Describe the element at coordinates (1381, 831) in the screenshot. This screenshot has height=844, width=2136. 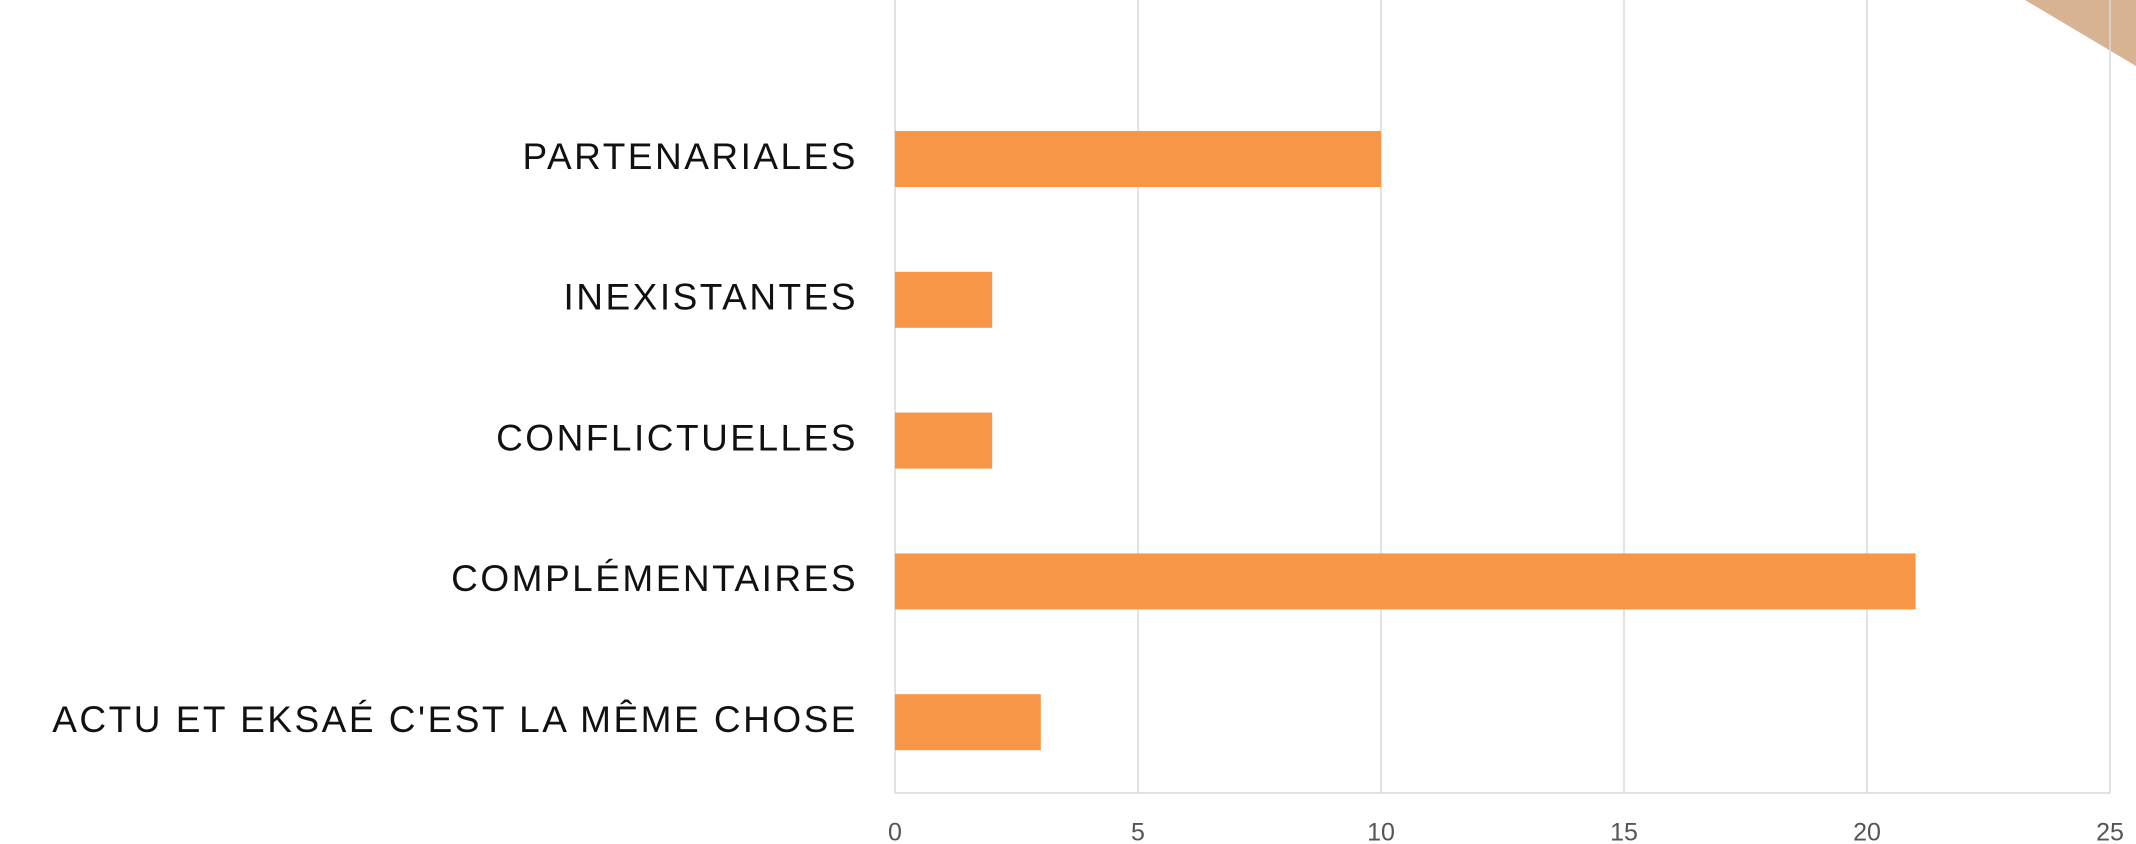
I see `x-tick-label: 10` at that location.